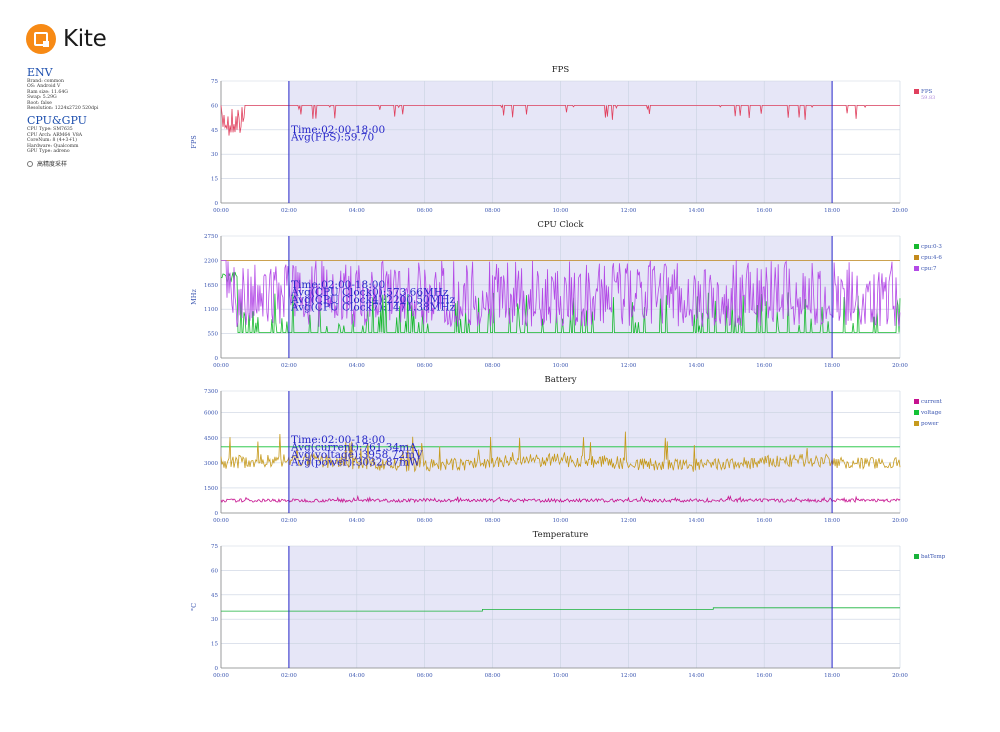 This screenshot has height=732, width=1000. What do you see at coordinates (353, 448) in the screenshot?
I see `range-annotation: Avg(current):761.34mA` at bounding box center [353, 448].